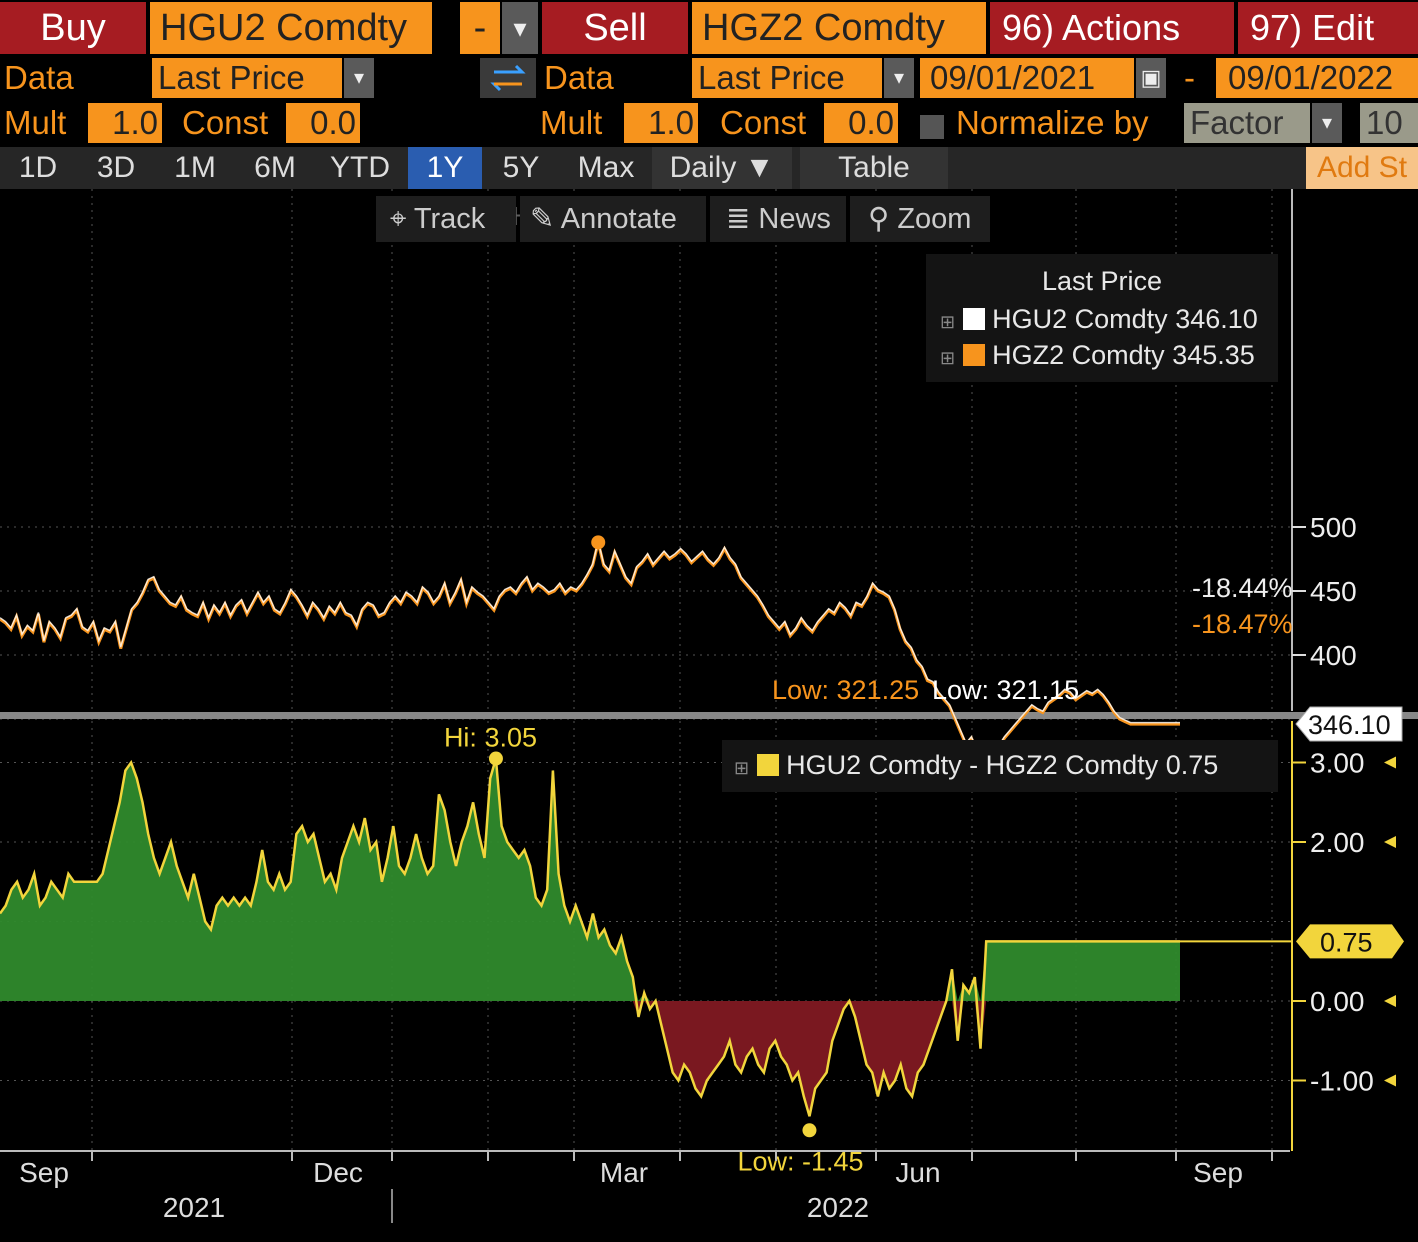 This screenshot has width=1418, height=1242. I want to click on buy-data-label: Data, so click(39, 77).